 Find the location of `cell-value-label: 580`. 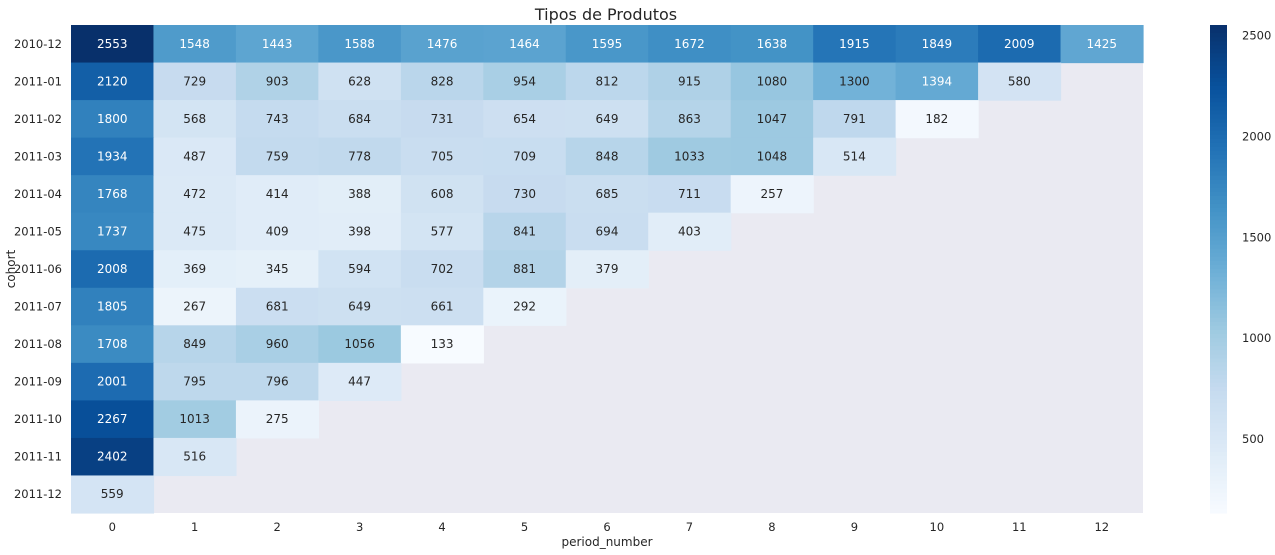

cell-value-label: 580 is located at coordinates (1019, 81).